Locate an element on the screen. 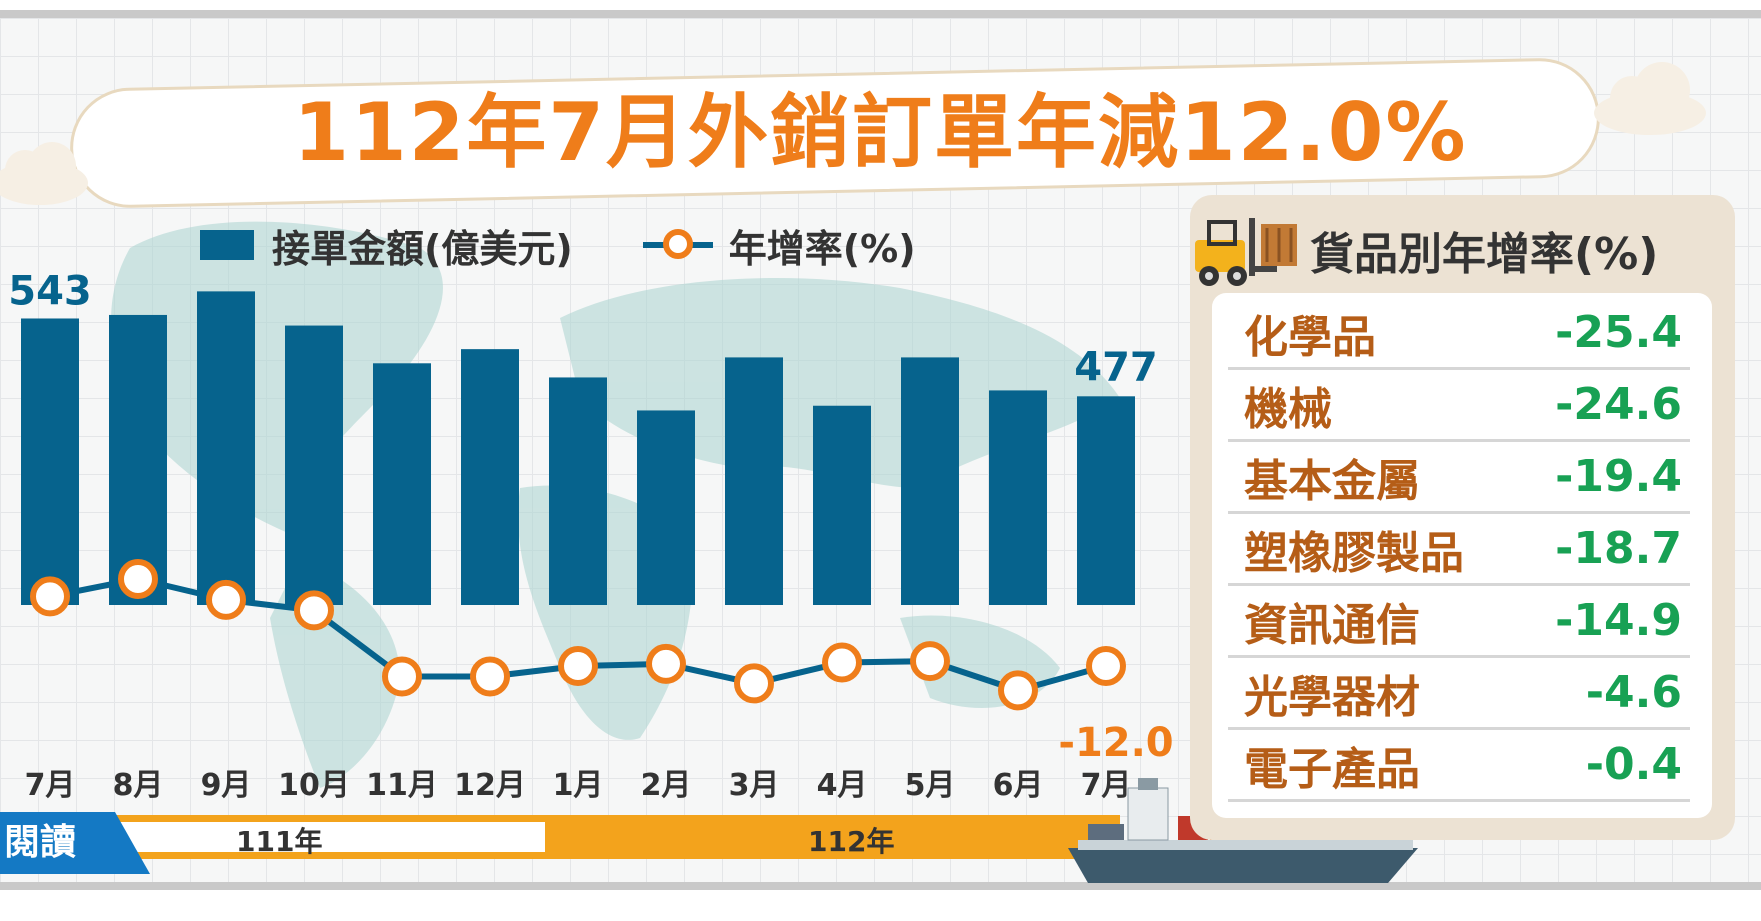 This screenshot has height=921, width=1761. page-title: 112年7月外銷訂單年減12.0% is located at coordinates (880, 132).